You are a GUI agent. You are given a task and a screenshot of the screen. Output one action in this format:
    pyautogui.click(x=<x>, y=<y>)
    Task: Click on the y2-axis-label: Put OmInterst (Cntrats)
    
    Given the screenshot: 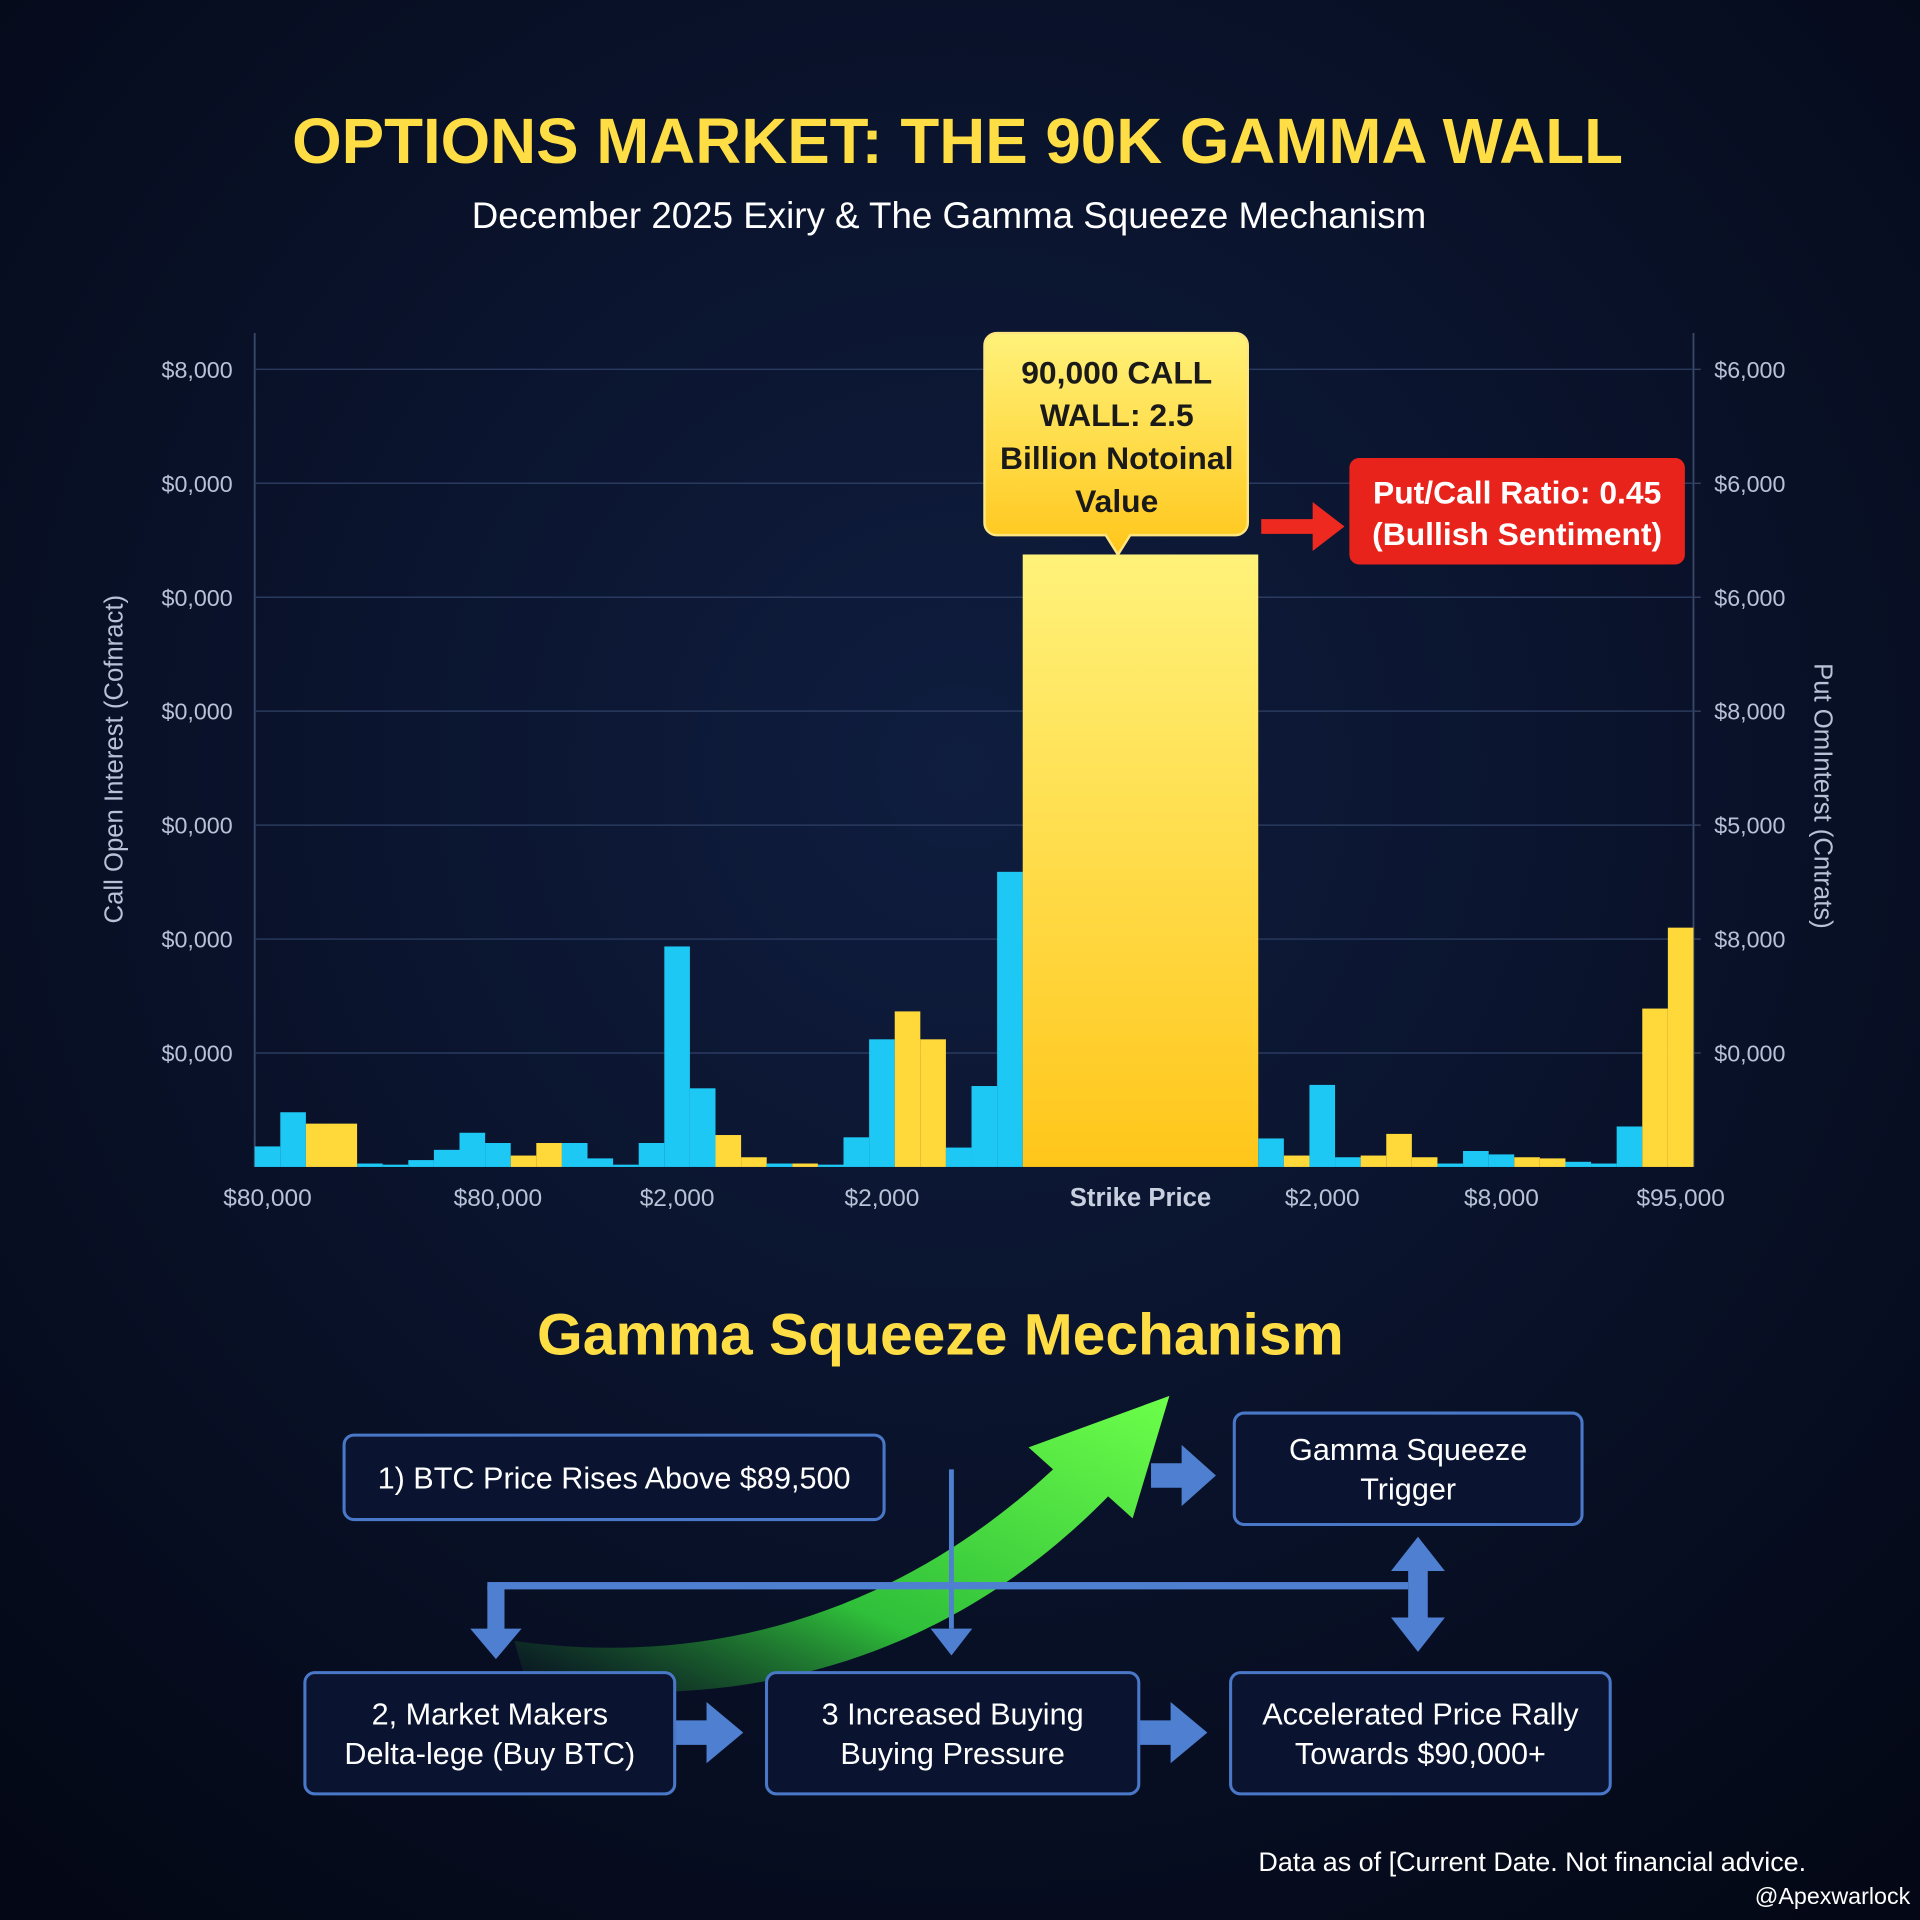 What is the action you would take?
    pyautogui.click(x=1823, y=796)
    